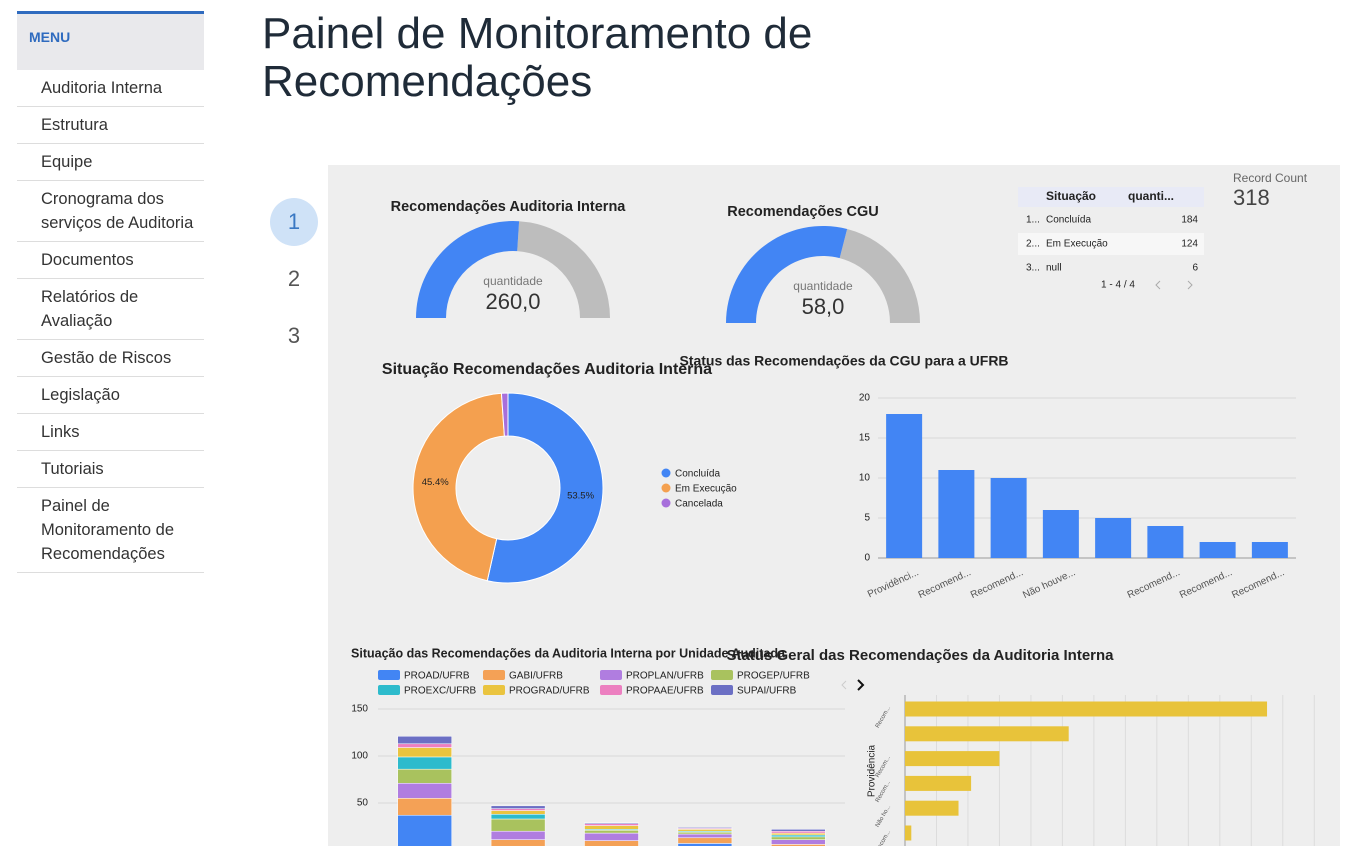 The image size is (1350, 846). I want to click on pagination: 1 - 4 / 4, so click(1118, 285).